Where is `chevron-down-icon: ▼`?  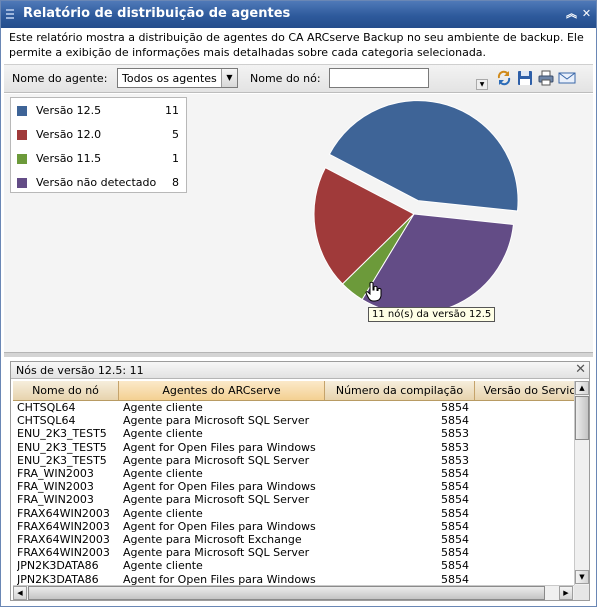
chevron-down-icon: ▼ is located at coordinates (229, 78).